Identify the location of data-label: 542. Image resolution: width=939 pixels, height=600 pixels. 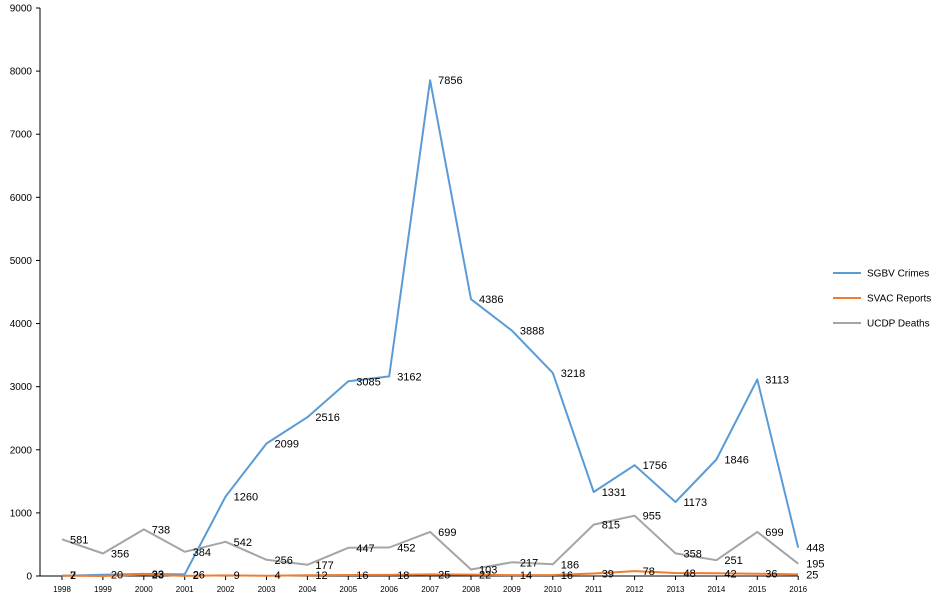
(243, 543).